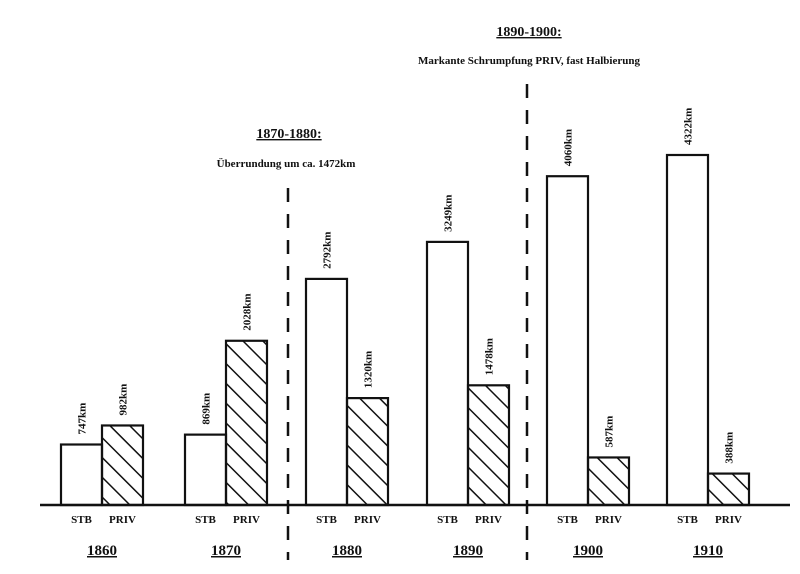  What do you see at coordinates (207, 409) in the screenshot?
I see `value-label-stb-1870: 869km` at bounding box center [207, 409].